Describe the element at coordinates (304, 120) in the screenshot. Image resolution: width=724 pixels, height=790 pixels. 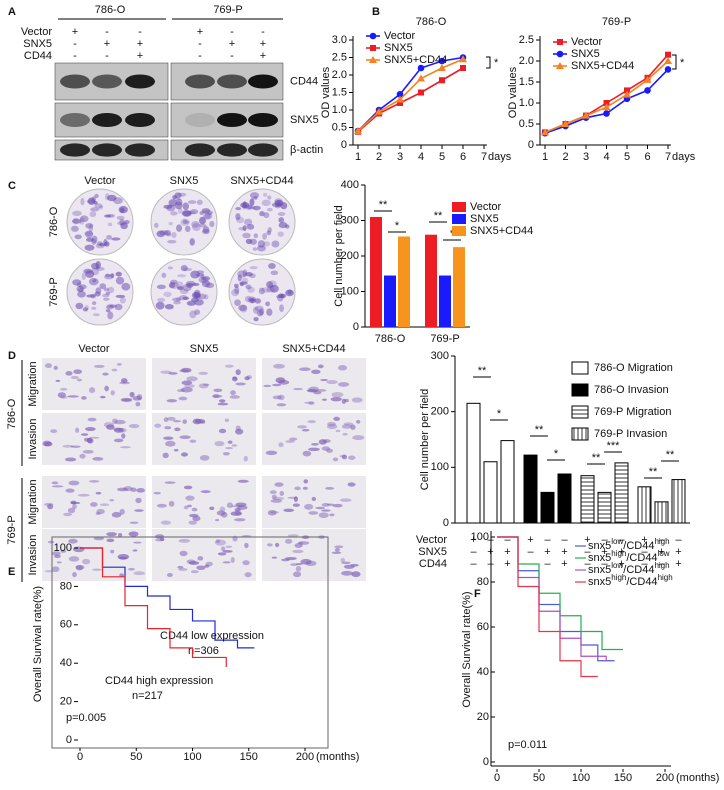
I see `blot-band-label: SNX5` at that location.